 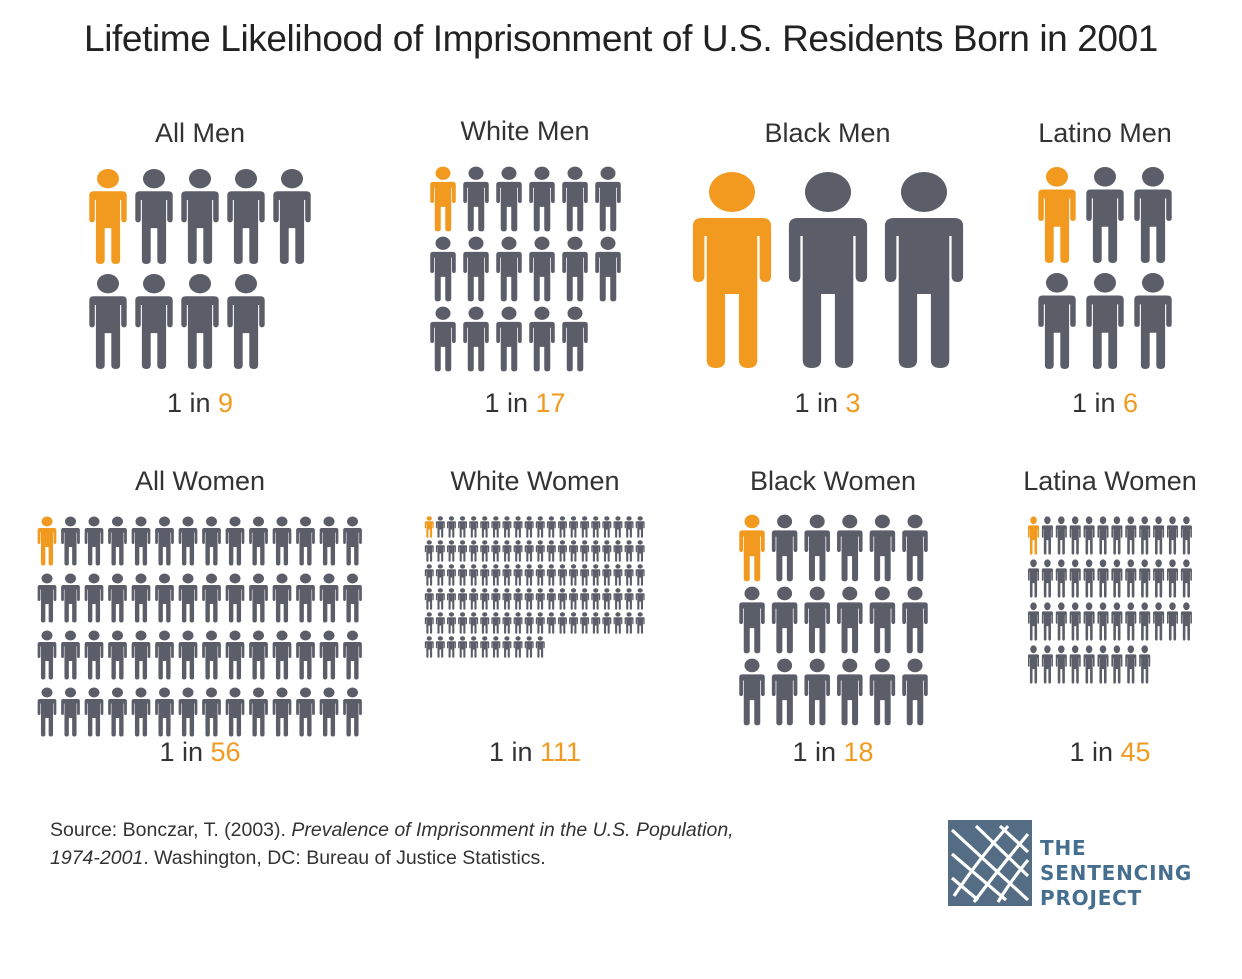 I want to click on ratio-label: 1 in 56, so click(x=200, y=752).